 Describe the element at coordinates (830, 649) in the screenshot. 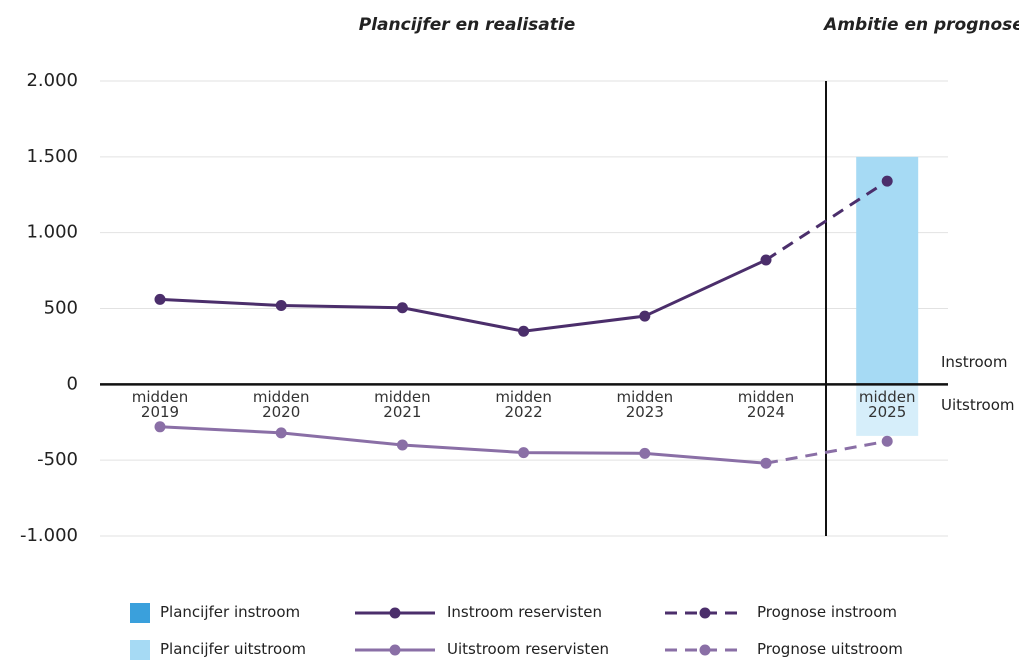

I see `legend-label: Prognose uitstroom` at that location.